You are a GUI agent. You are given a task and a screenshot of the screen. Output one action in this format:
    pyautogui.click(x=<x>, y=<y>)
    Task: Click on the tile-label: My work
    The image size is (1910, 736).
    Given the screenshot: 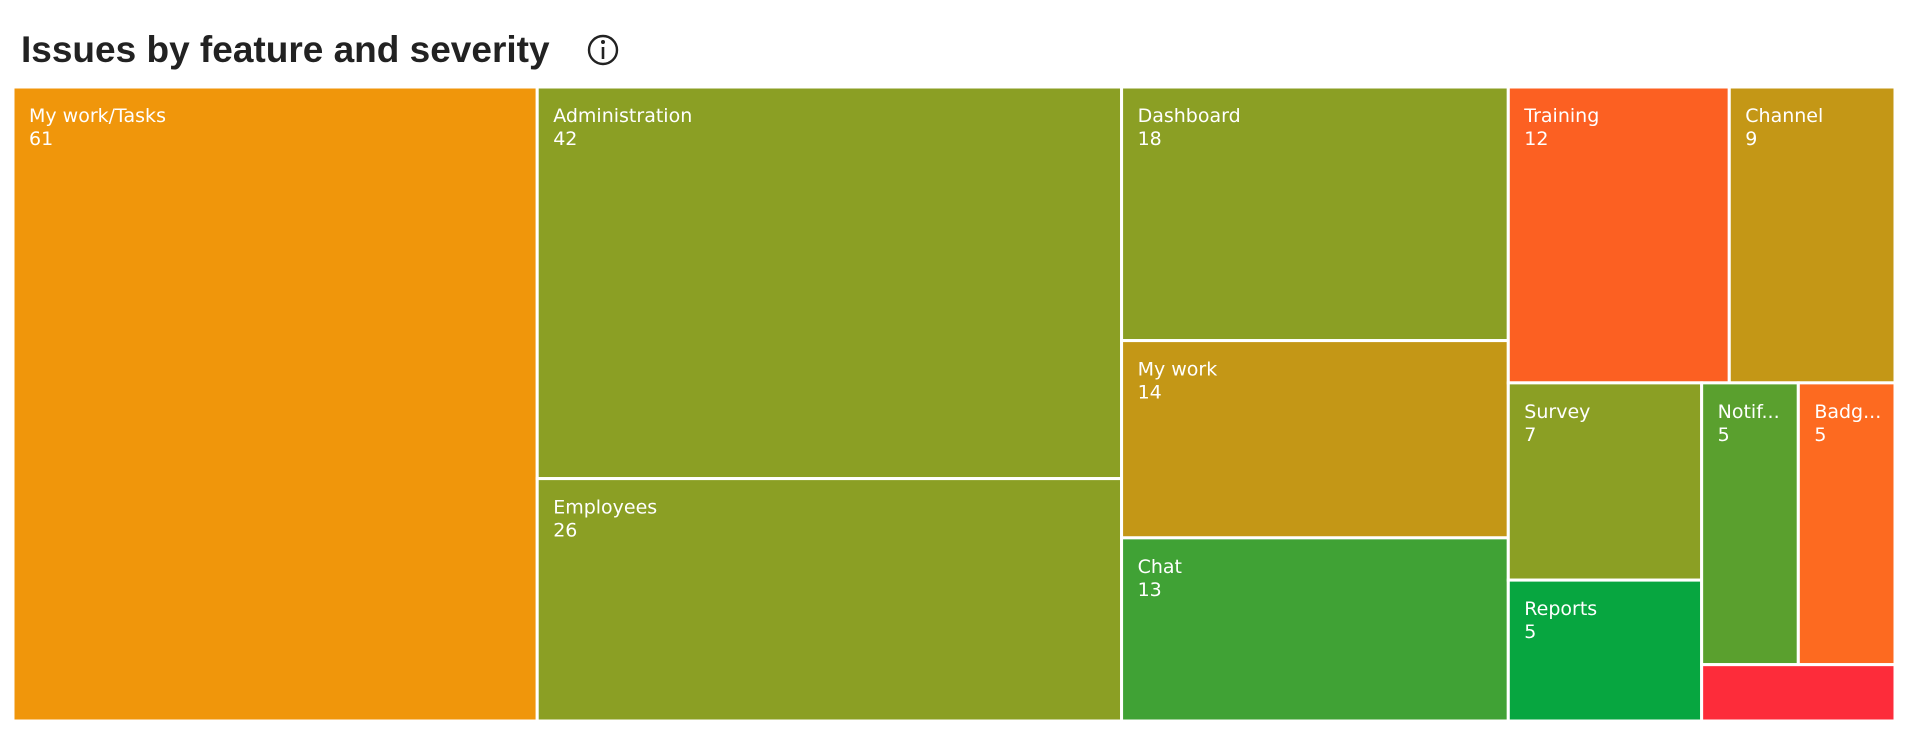 What is the action you would take?
    pyautogui.click(x=1178, y=370)
    